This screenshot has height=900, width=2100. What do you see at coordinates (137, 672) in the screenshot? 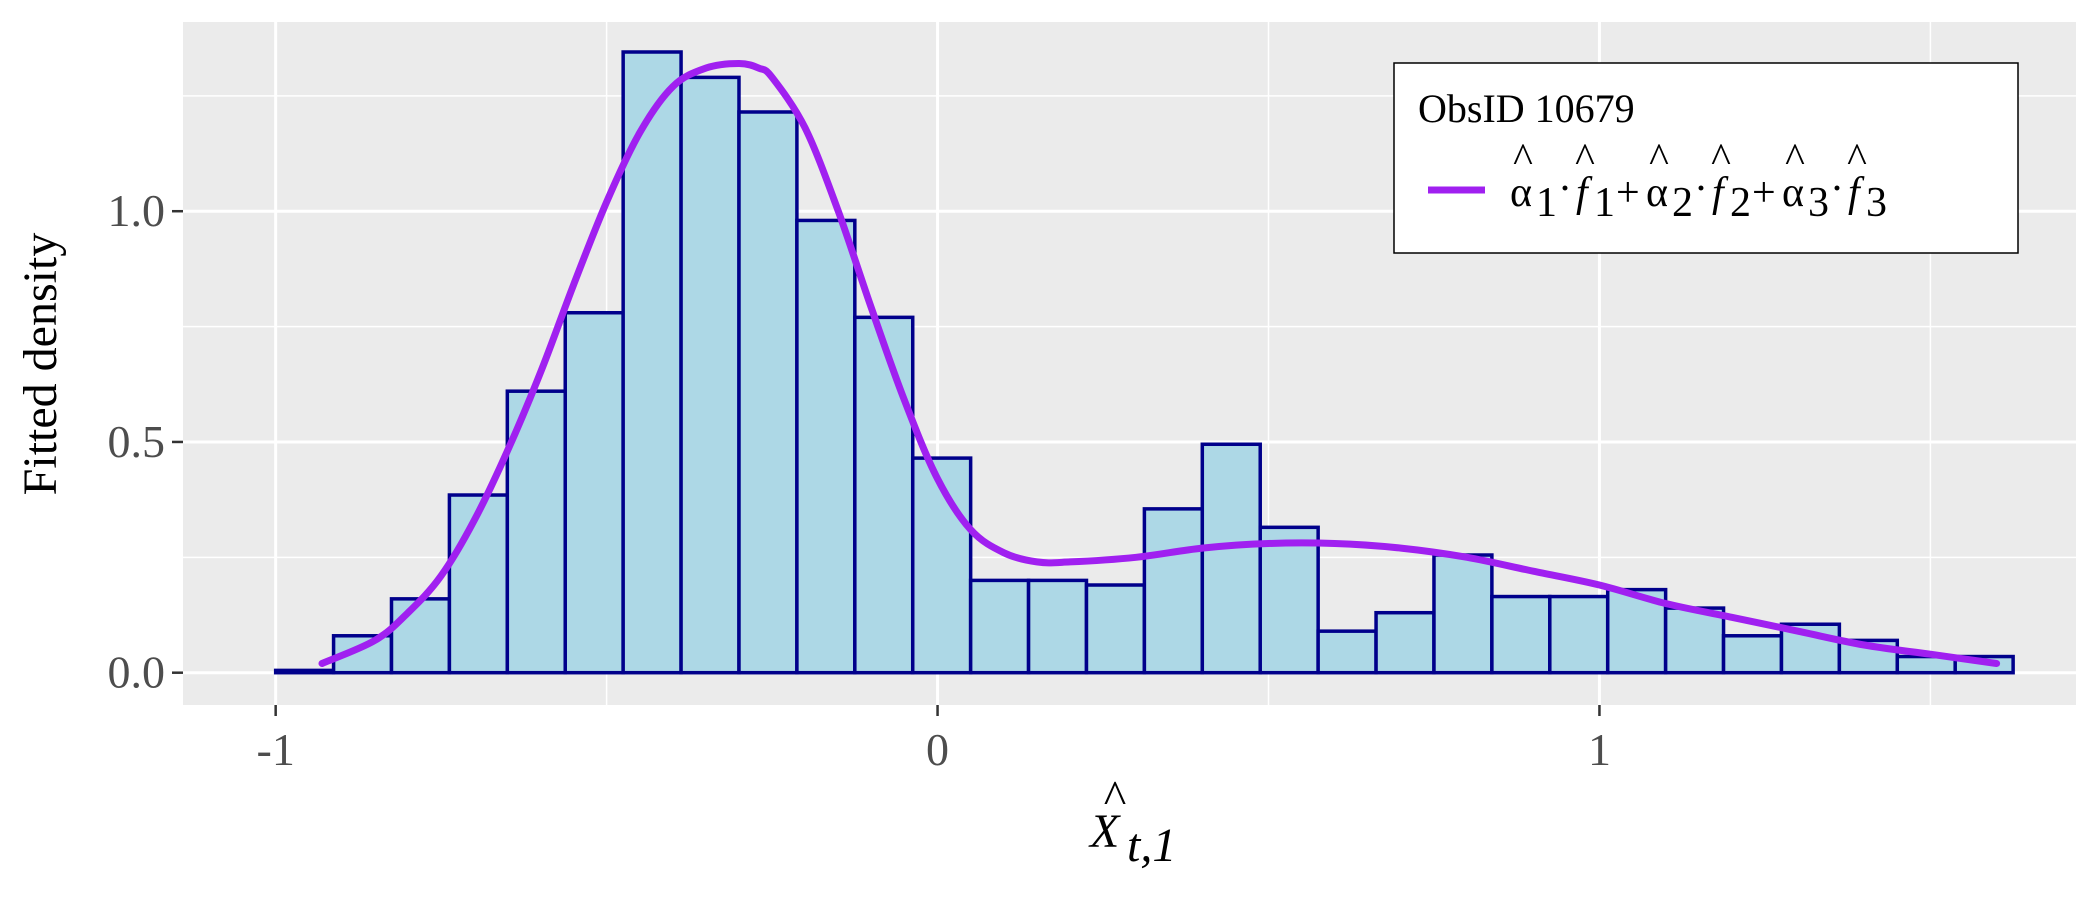
I see `y-tick-label: 0.0` at bounding box center [137, 672].